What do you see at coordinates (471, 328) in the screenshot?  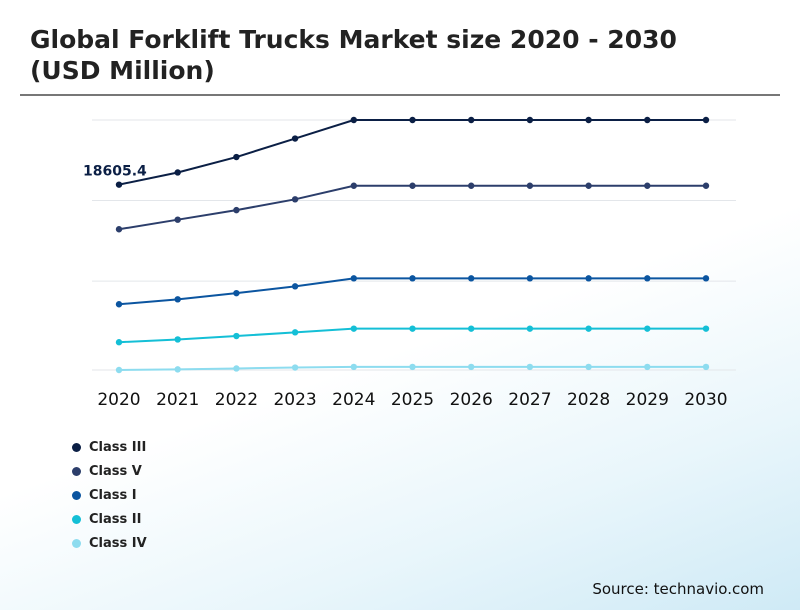 I see `point-class-ii-2026` at bounding box center [471, 328].